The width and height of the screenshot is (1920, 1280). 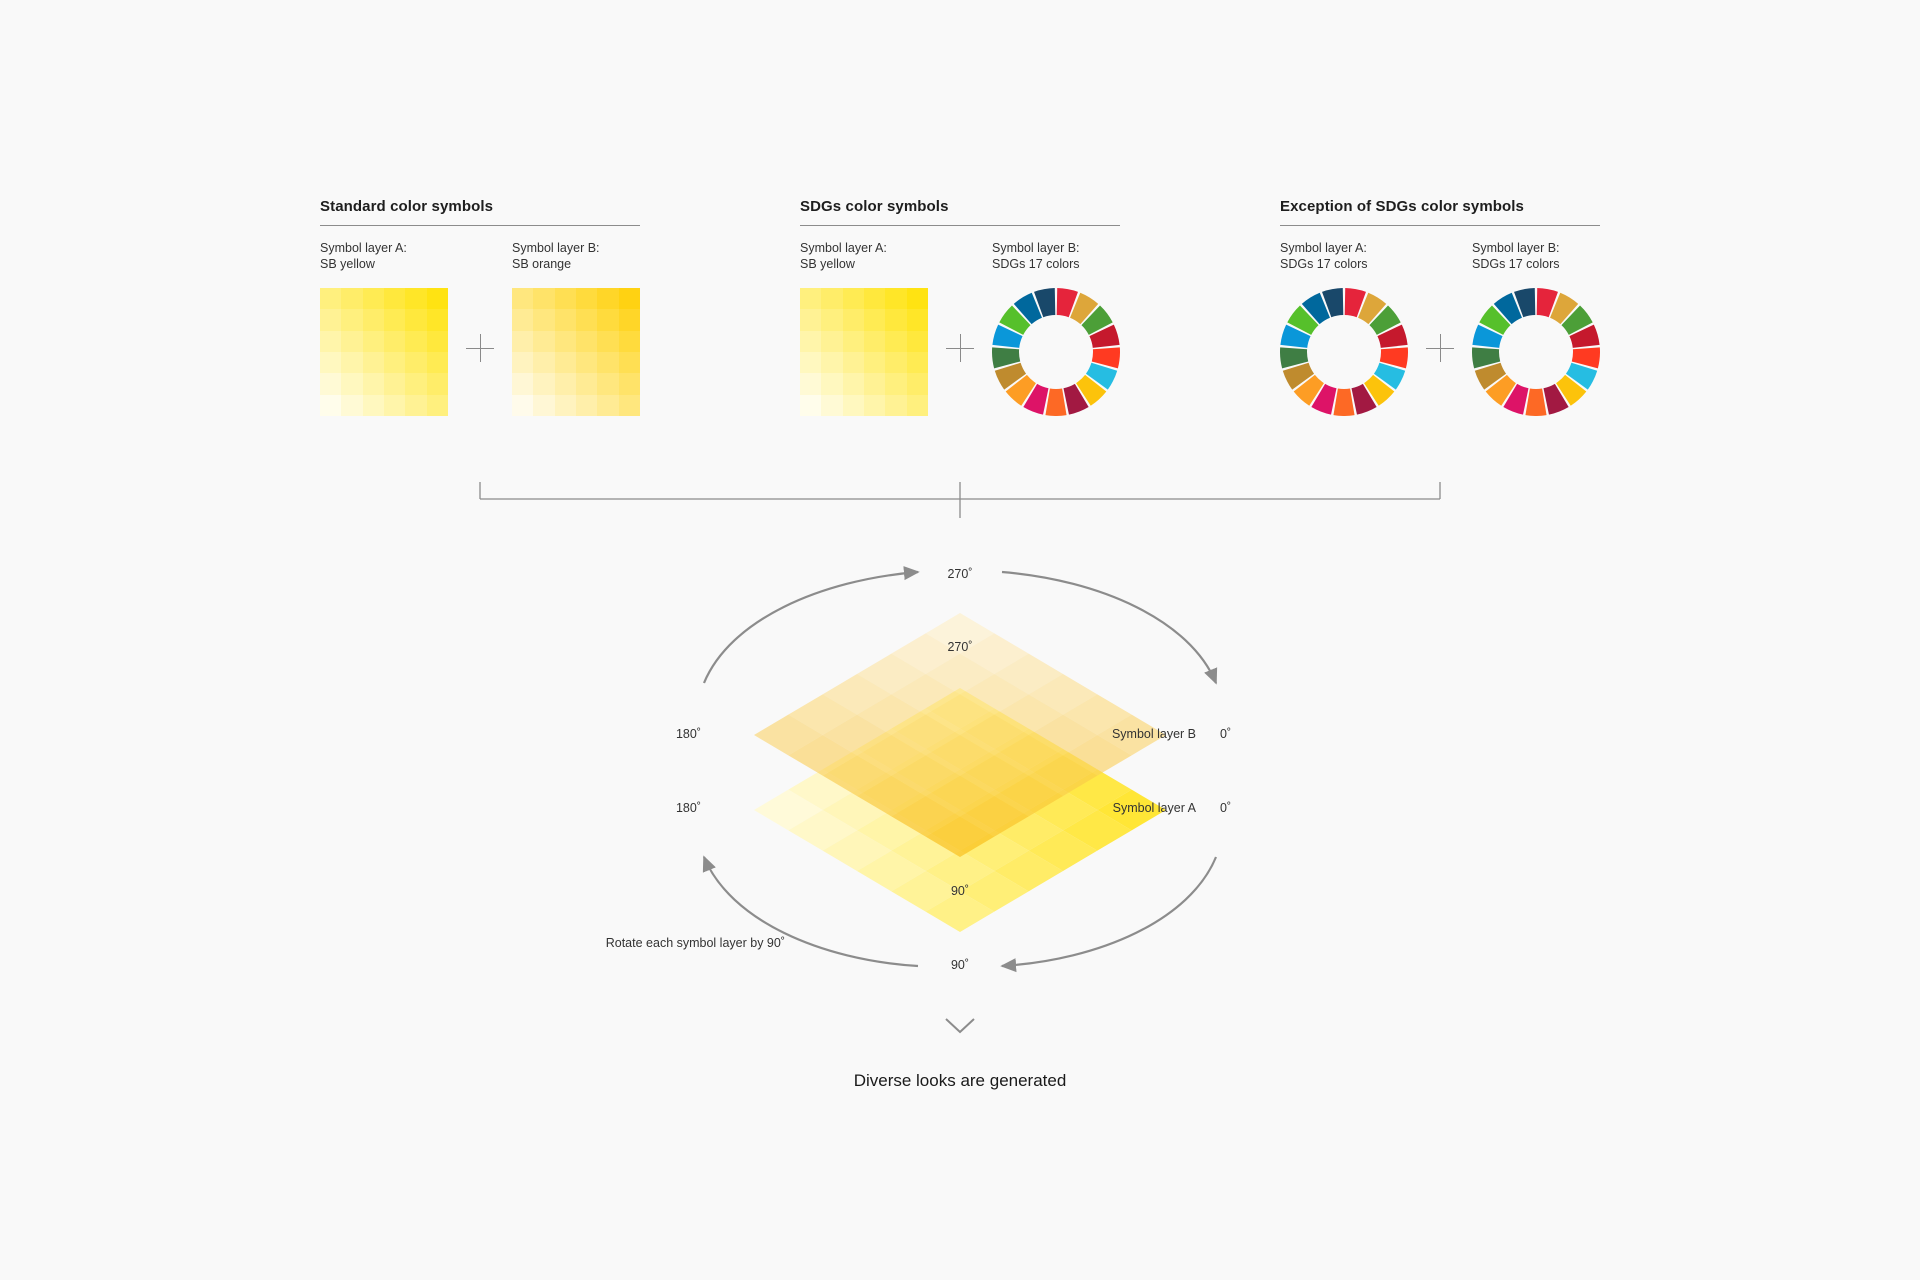 What do you see at coordinates (960, 348) in the screenshot?
I see `plus-icon` at bounding box center [960, 348].